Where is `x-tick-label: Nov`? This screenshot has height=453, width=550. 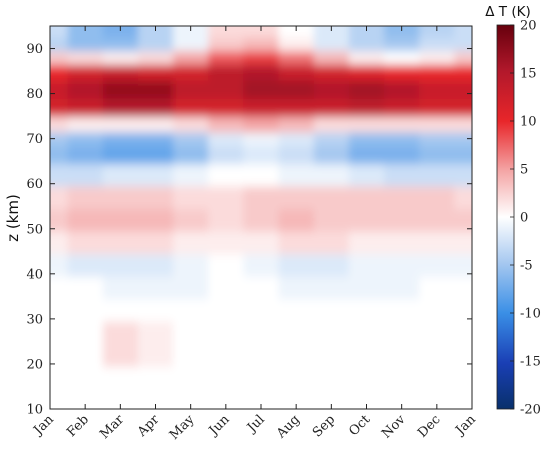
x-tick-label: Nov is located at coordinates (394, 427).